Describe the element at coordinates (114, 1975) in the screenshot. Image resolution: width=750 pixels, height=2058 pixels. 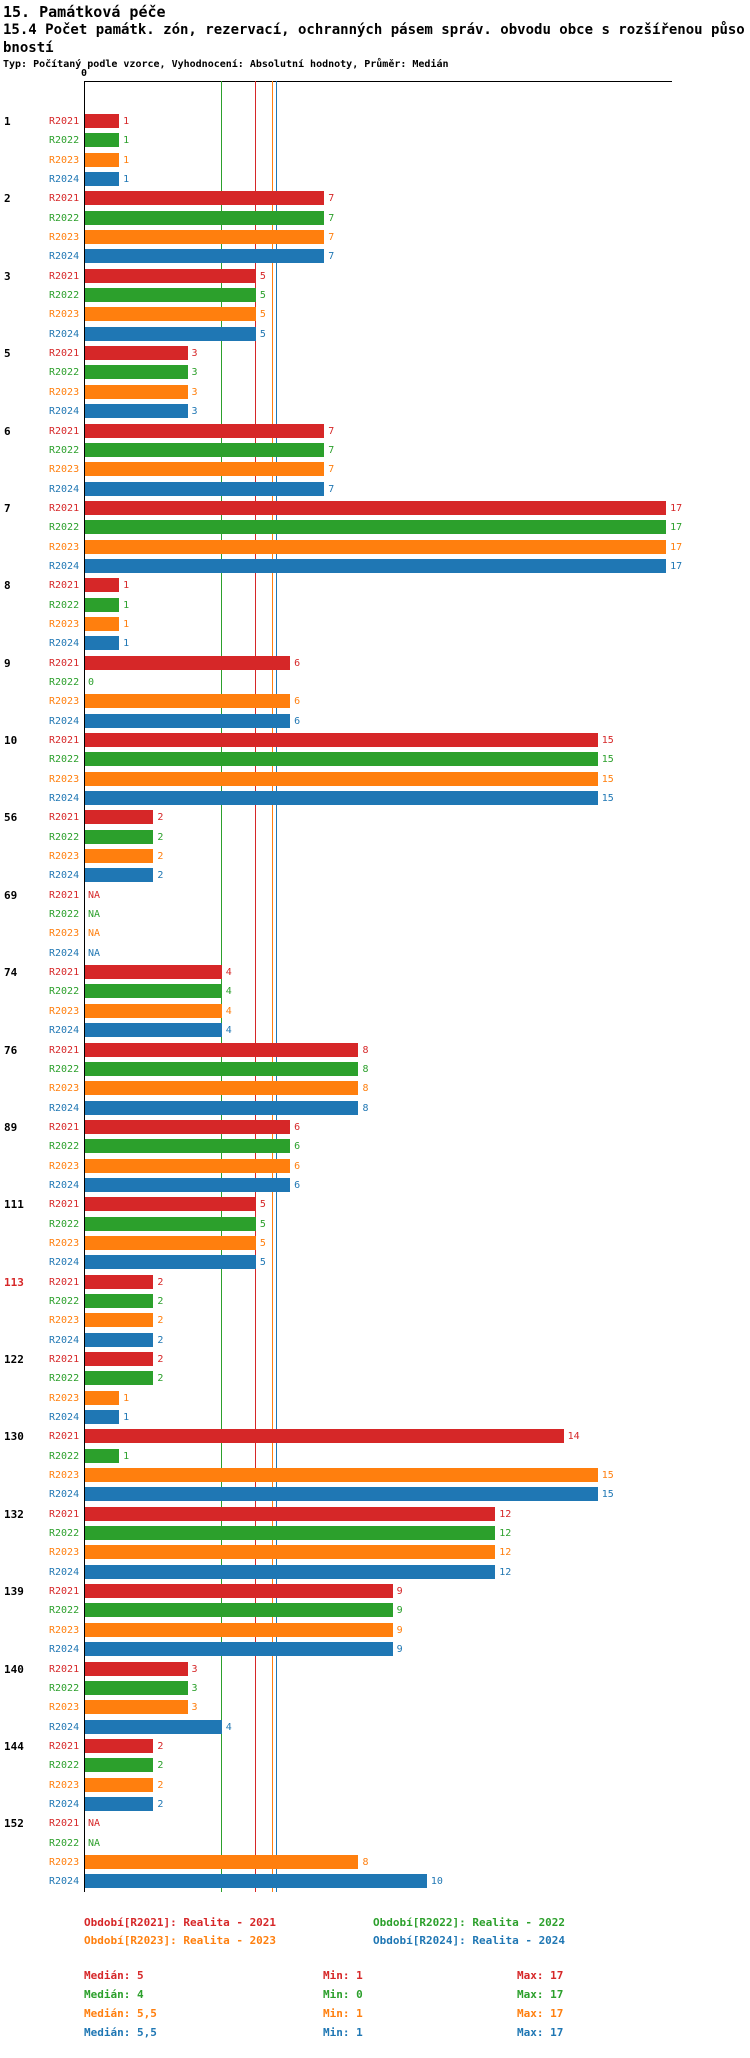
I see `stat-median-r2021: Medián: 5` at that location.